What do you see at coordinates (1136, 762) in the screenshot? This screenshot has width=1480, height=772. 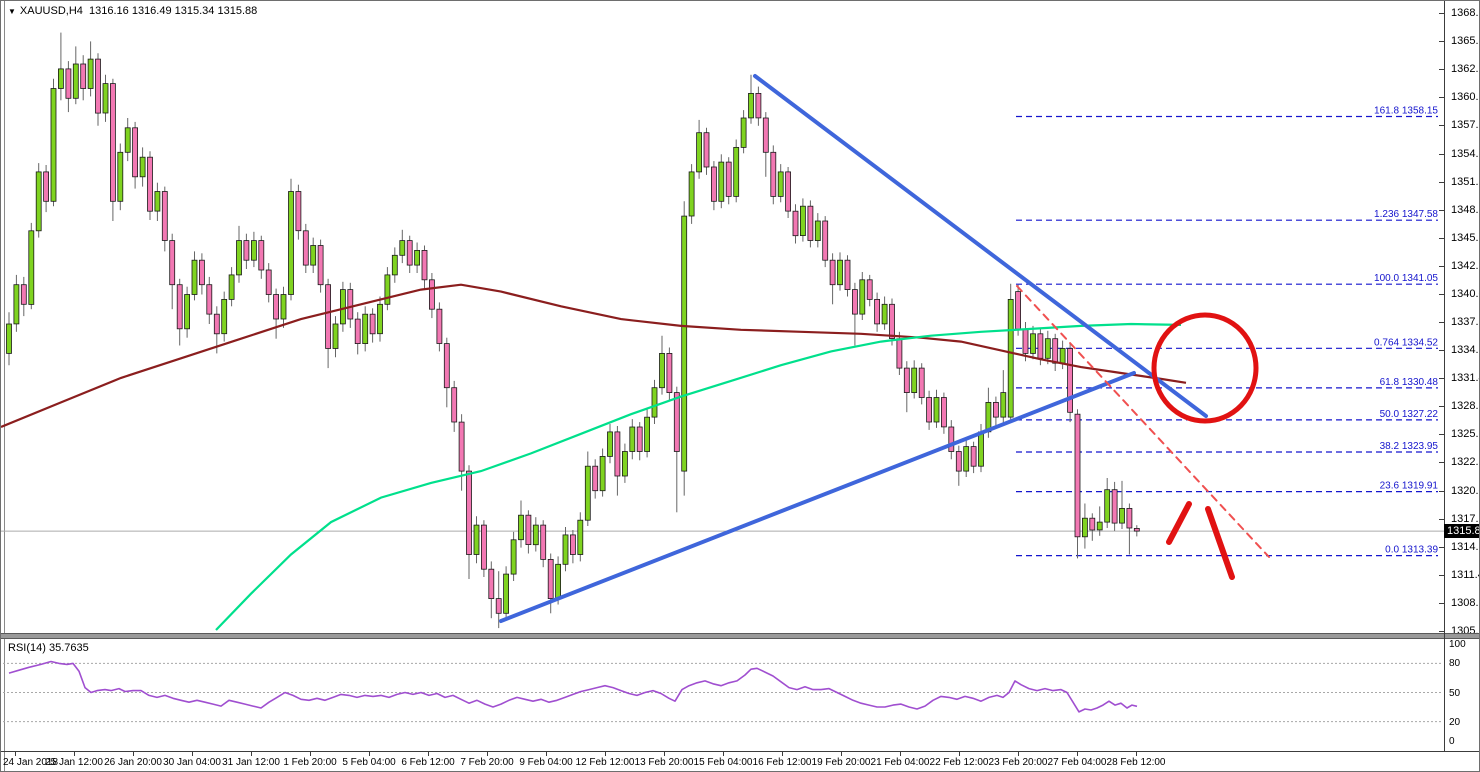 I see `time-axis-label: 28 Feb 12:00` at bounding box center [1136, 762].